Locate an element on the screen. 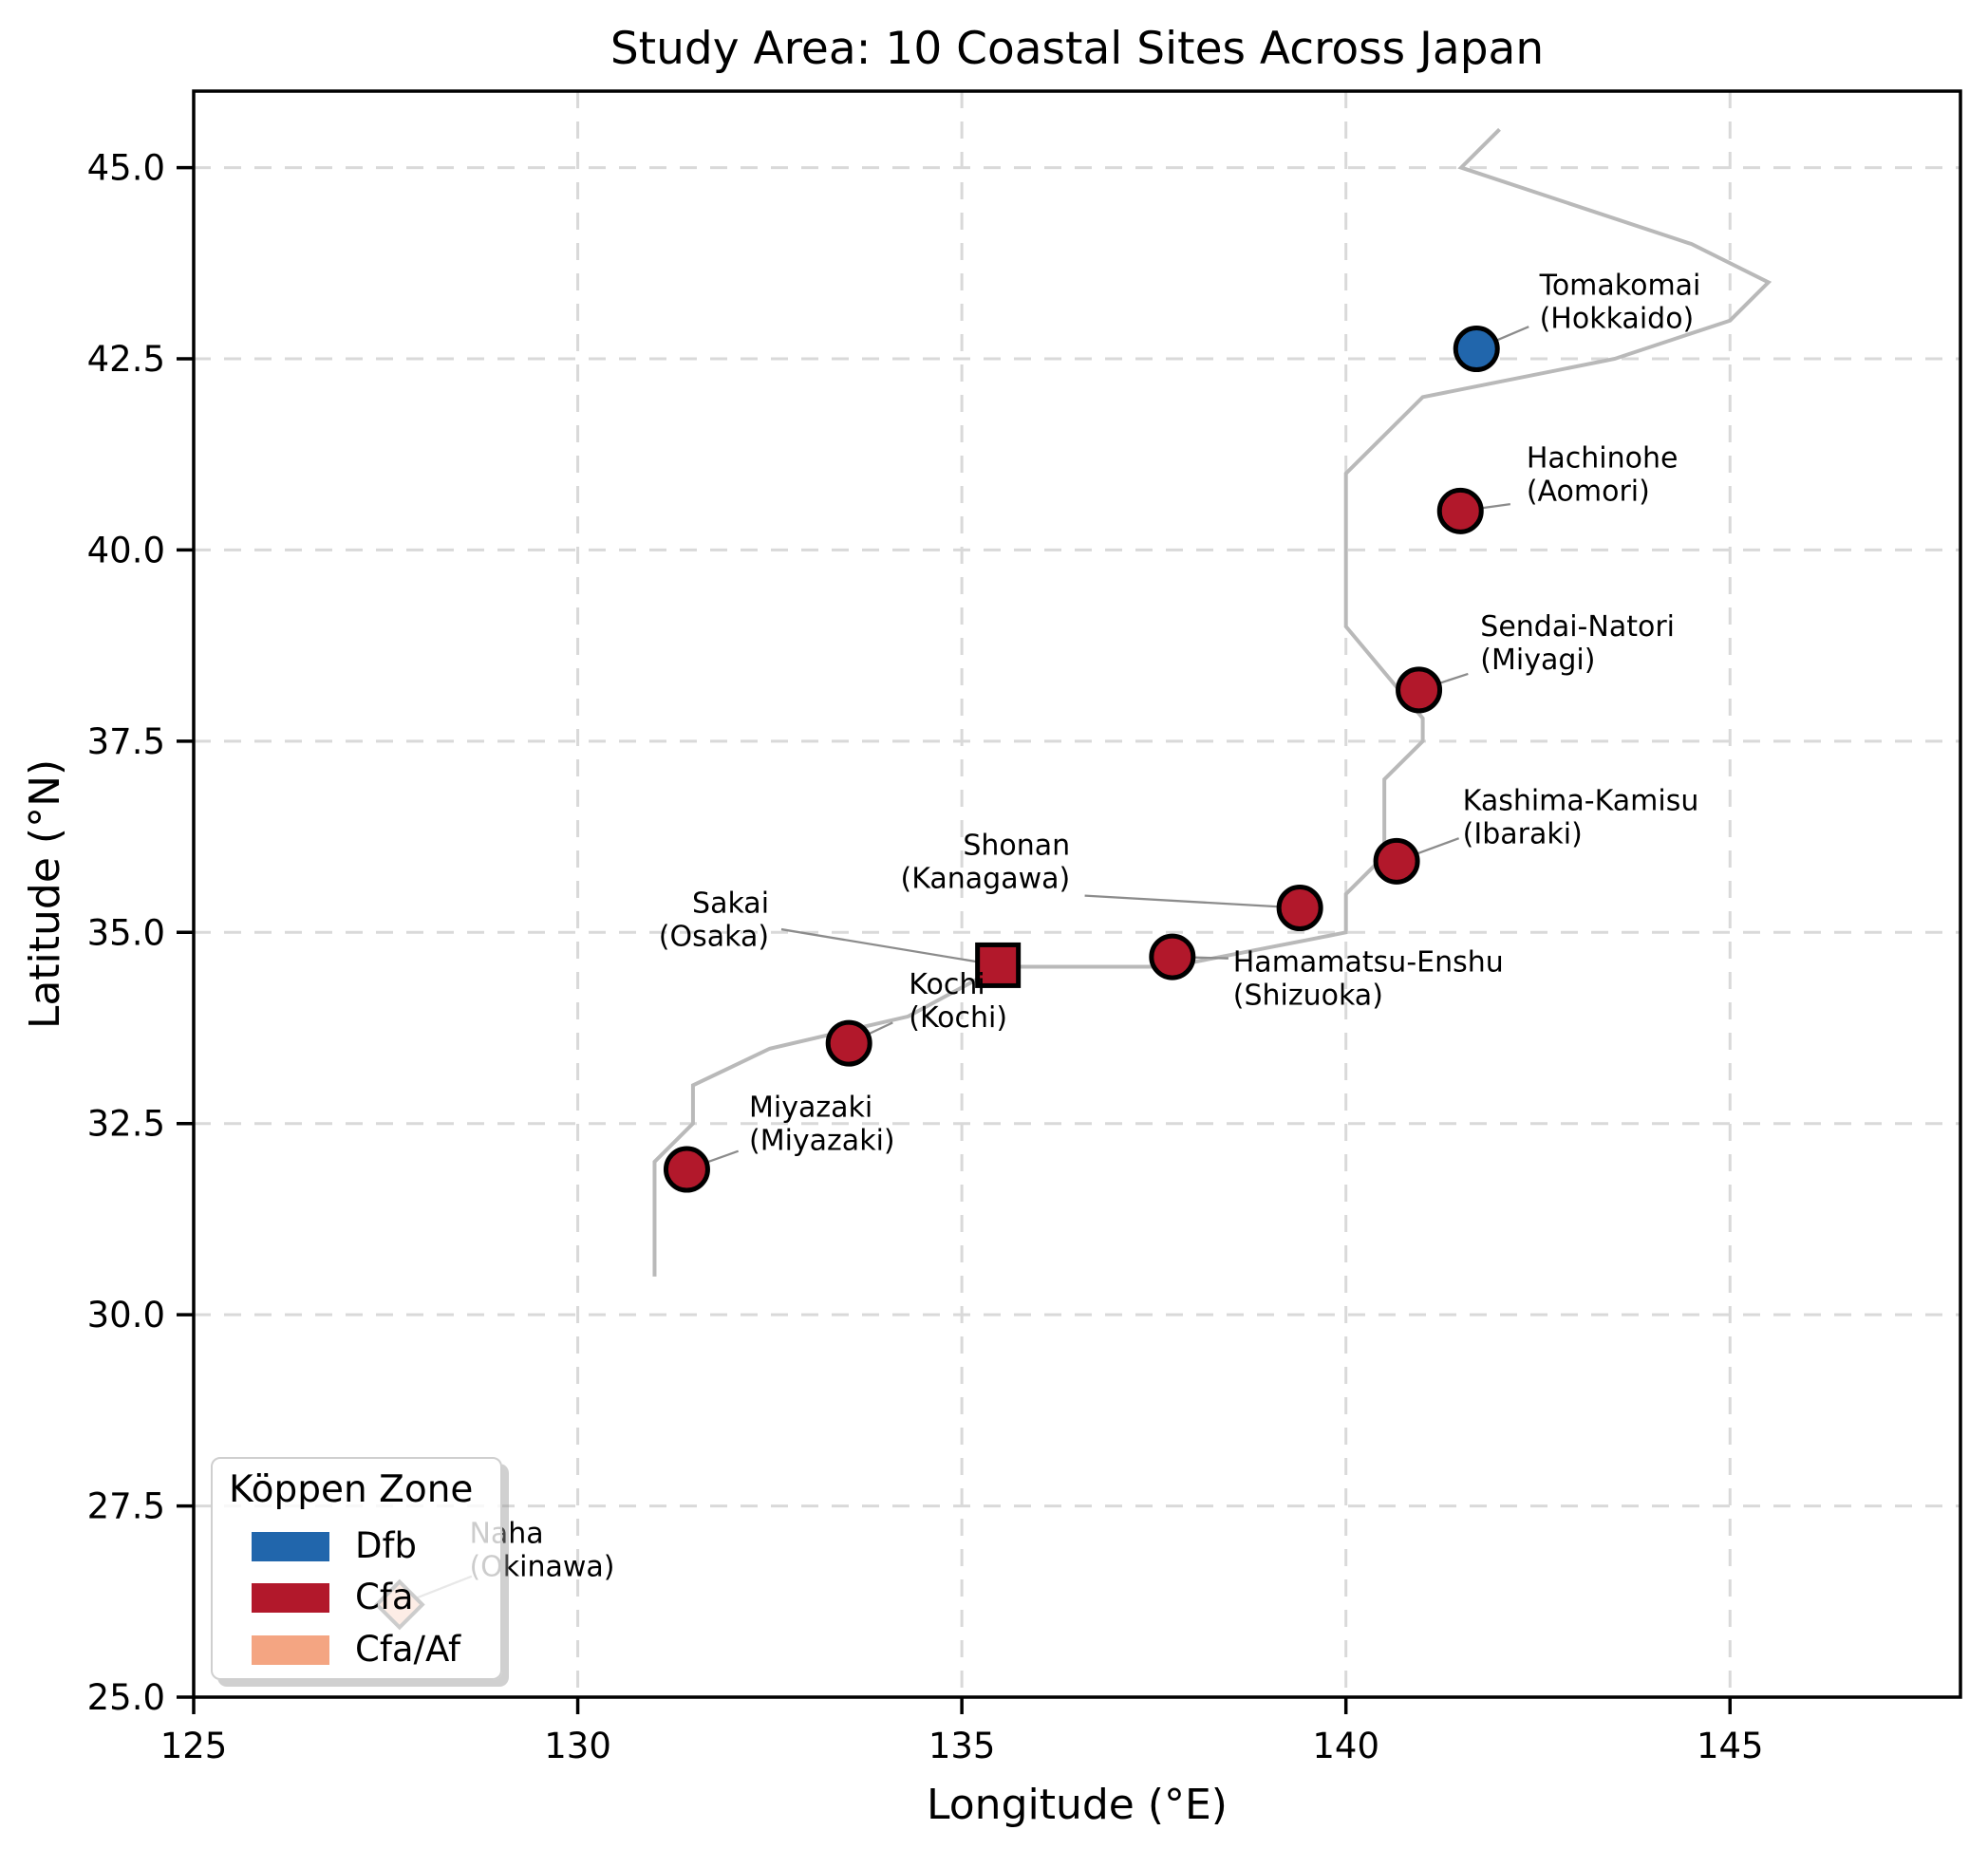 The height and width of the screenshot is (1849, 1988). site-label-sakai: Sakai (Osaka) is located at coordinates (714, 920).